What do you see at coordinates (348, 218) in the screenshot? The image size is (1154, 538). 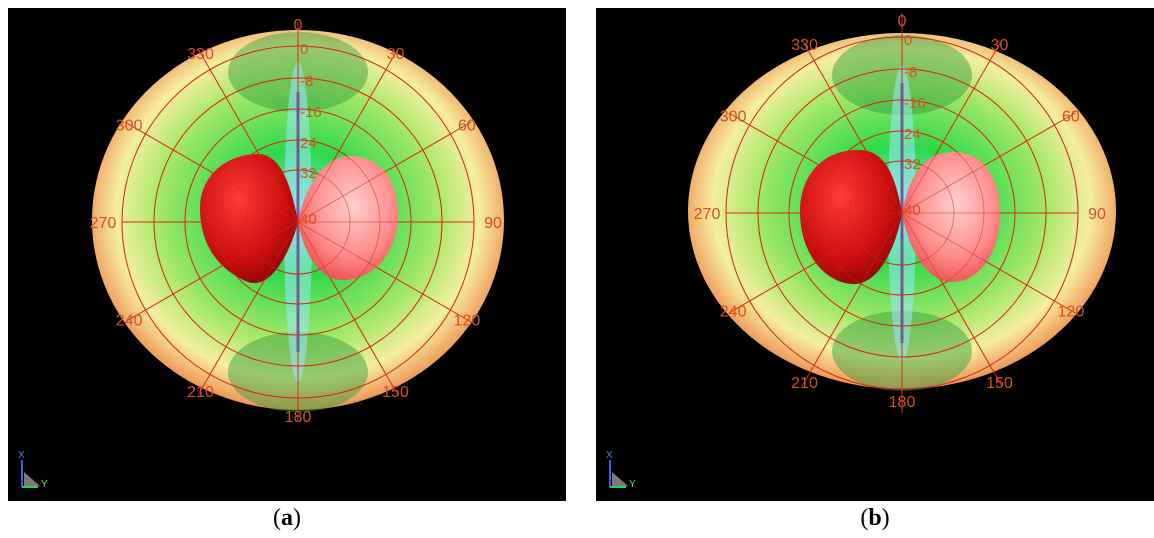 I see `lobe-right` at bounding box center [348, 218].